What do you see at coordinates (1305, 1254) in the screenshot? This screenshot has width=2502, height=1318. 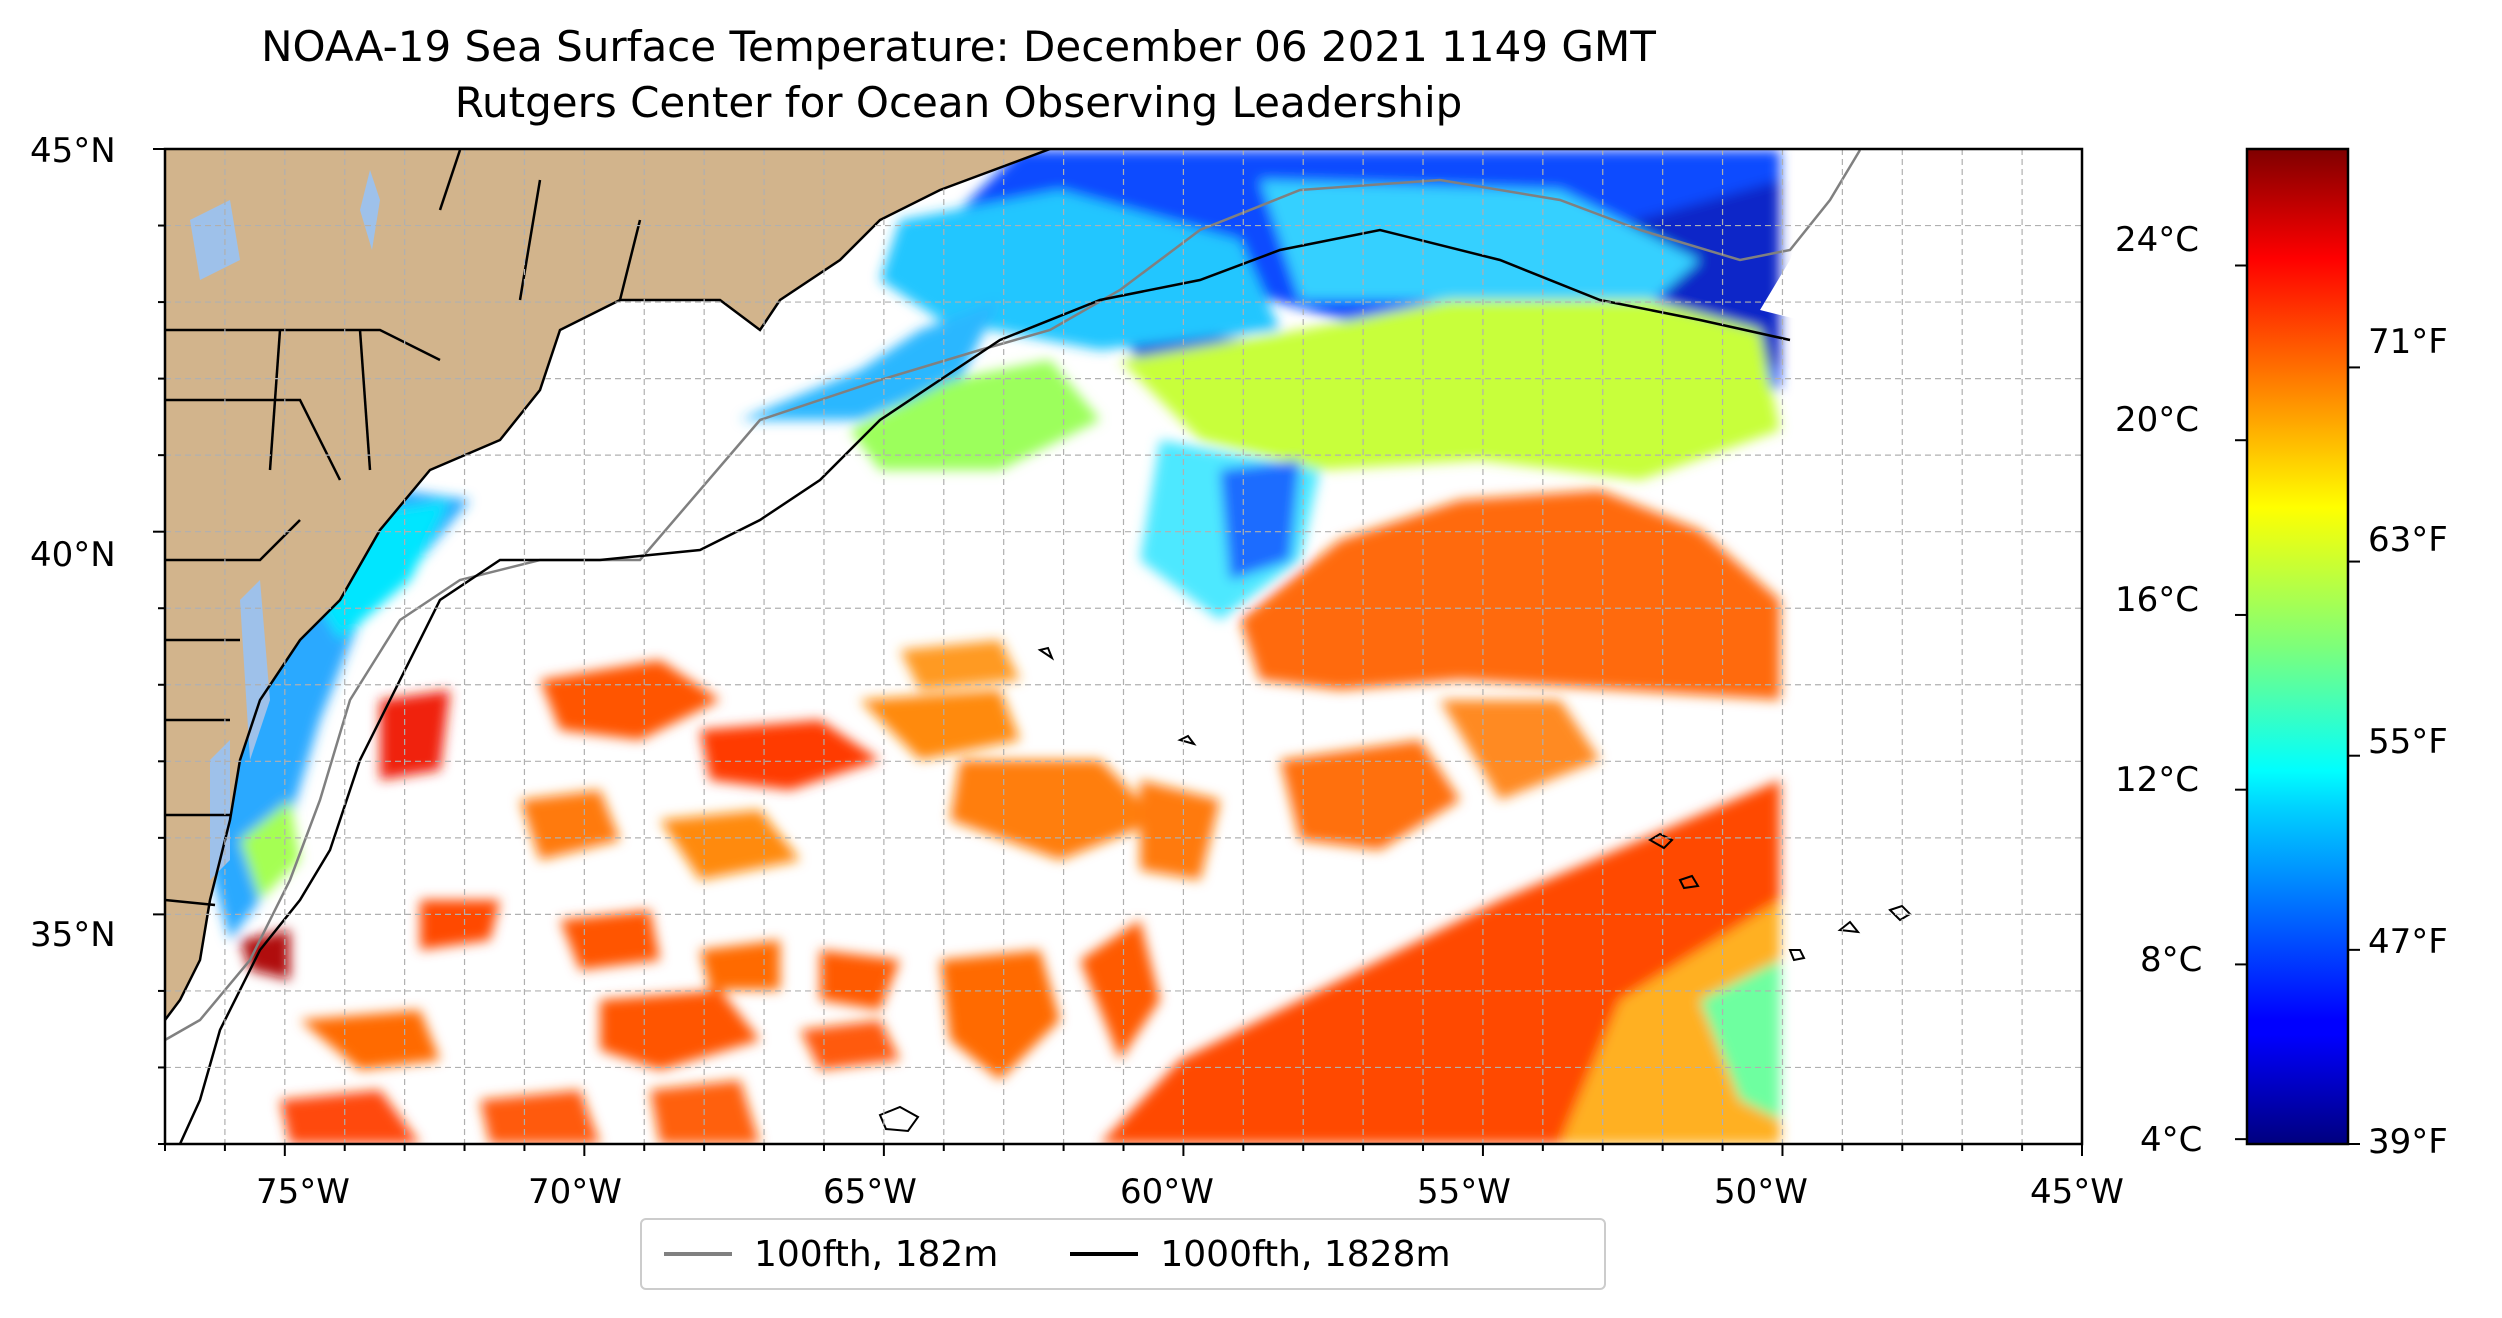 I see `legend-label: 1000fth, 1828m` at bounding box center [1305, 1254].